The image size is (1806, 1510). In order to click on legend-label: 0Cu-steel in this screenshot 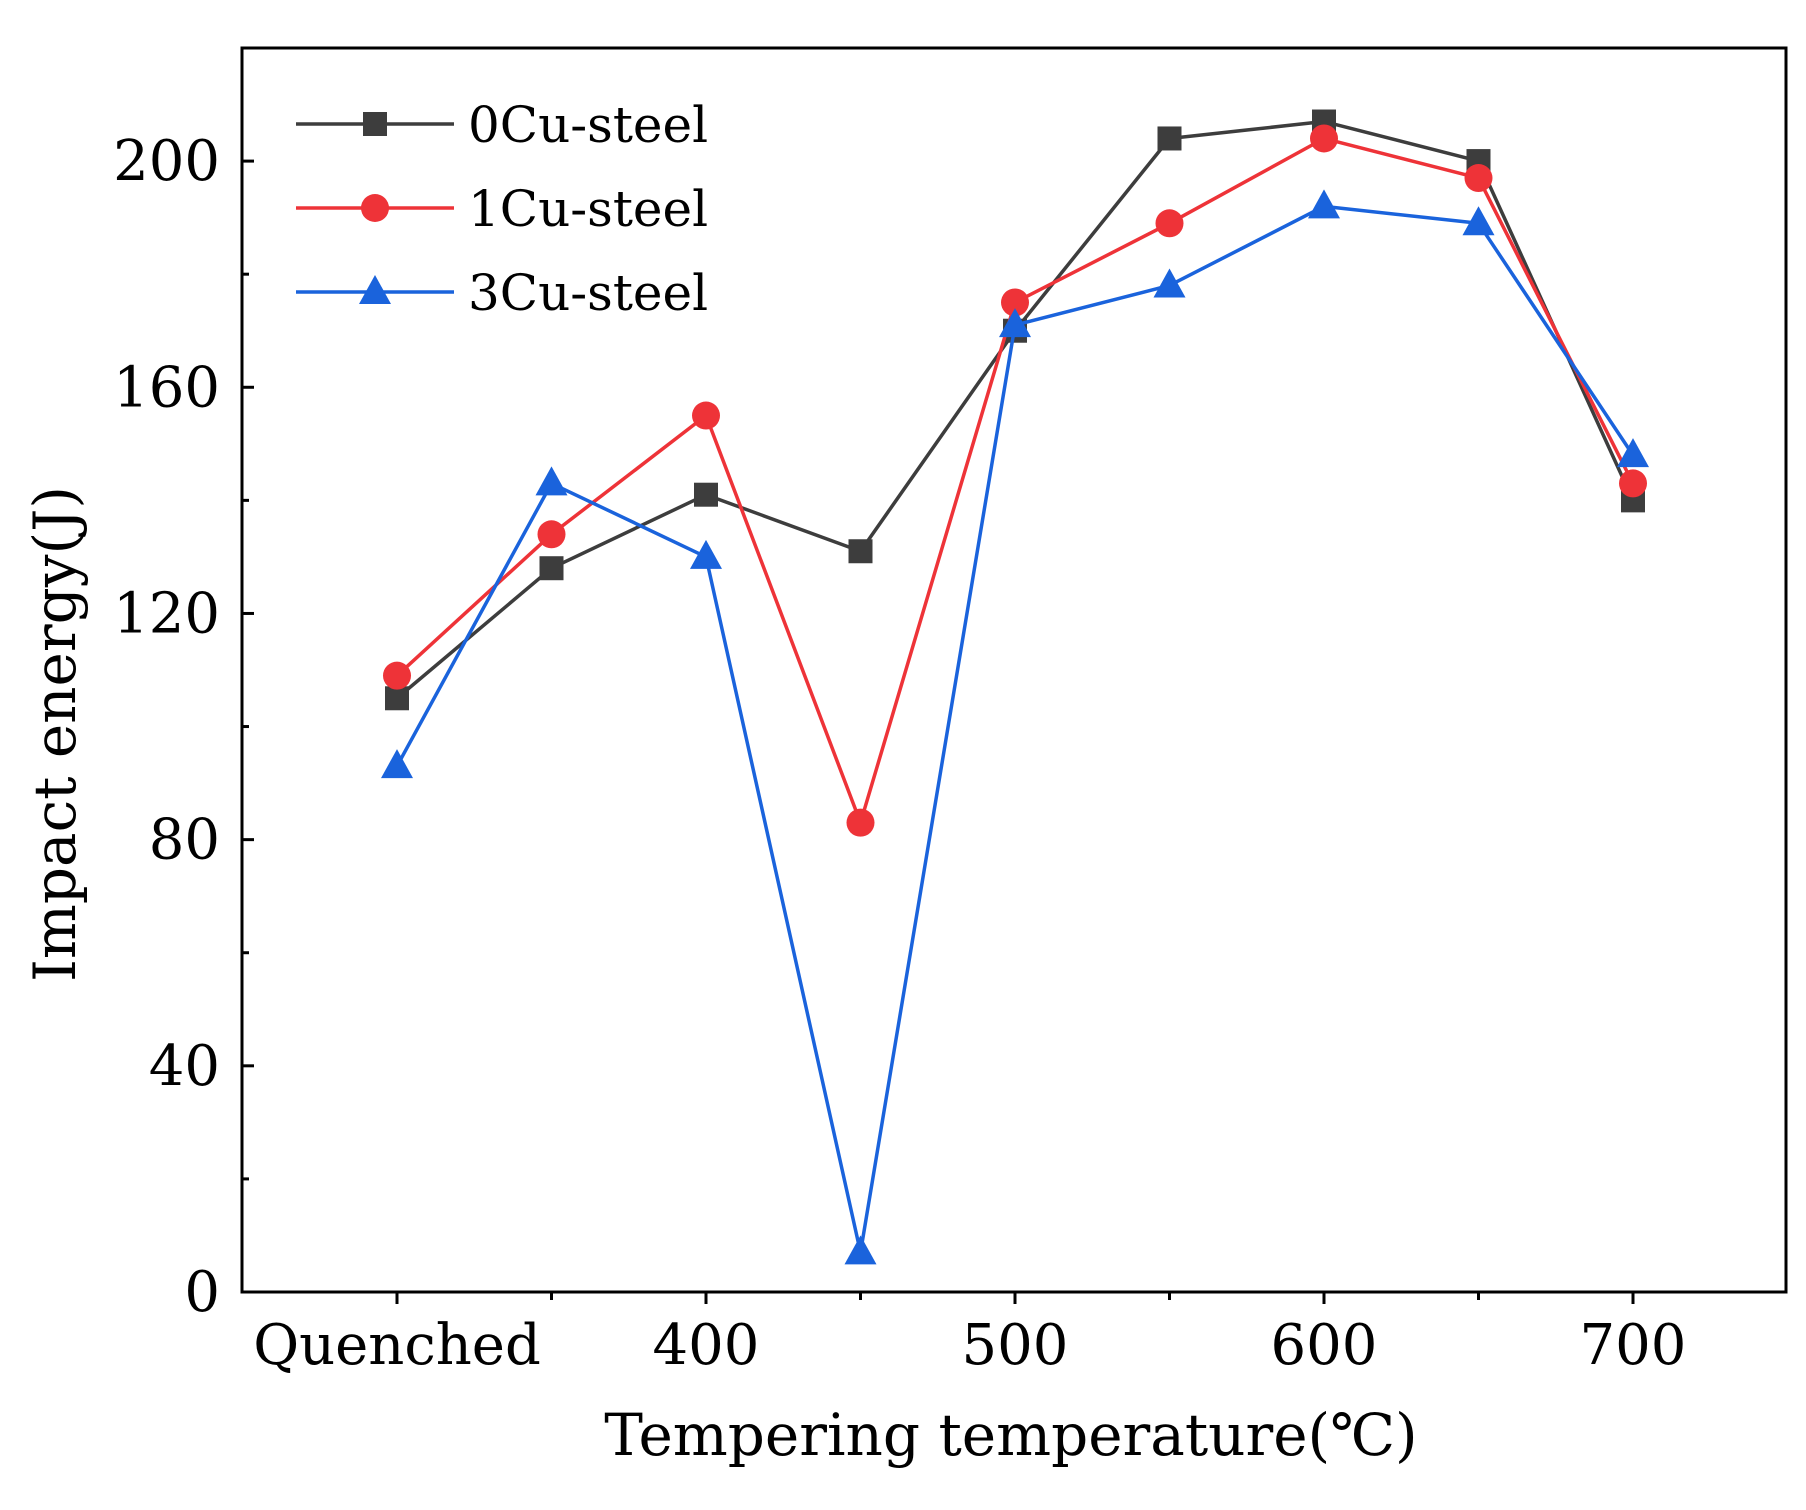, I will do `click(588, 125)`.